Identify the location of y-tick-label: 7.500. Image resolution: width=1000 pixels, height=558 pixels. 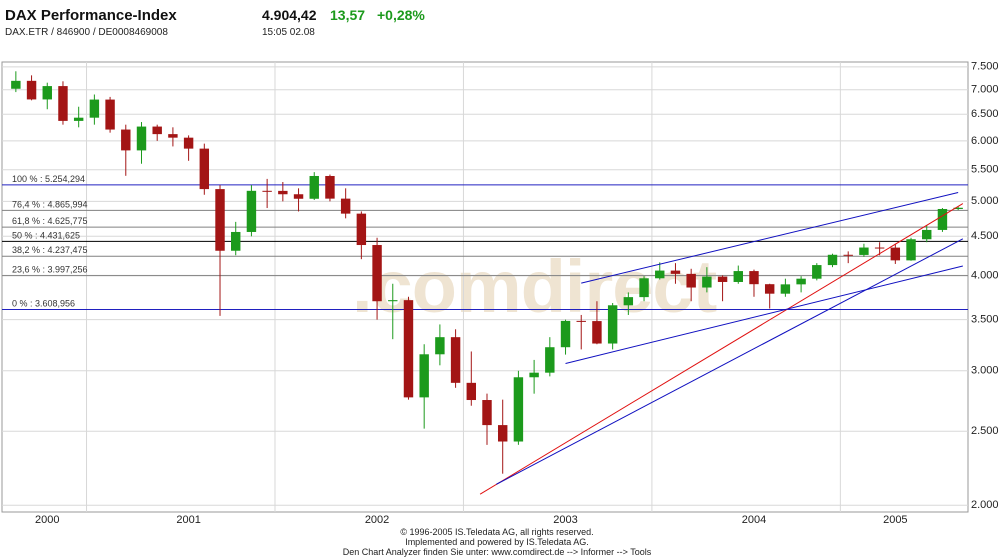
(985, 67).